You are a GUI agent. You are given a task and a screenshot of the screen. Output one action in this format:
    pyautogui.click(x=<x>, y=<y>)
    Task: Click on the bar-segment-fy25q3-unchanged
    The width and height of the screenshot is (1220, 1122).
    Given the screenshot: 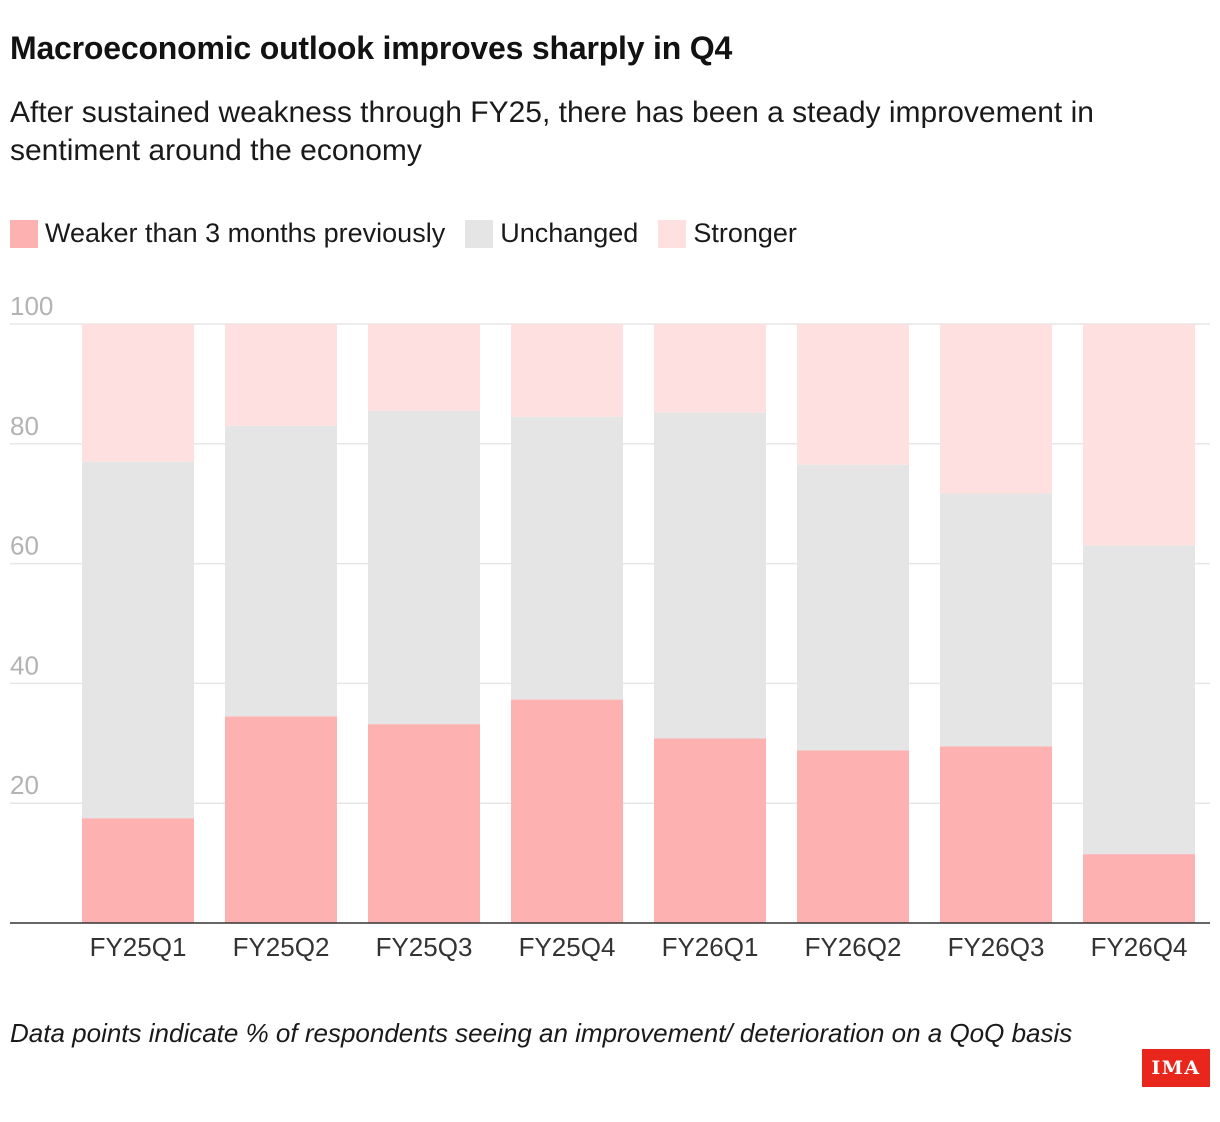 What is the action you would take?
    pyautogui.click(x=424, y=567)
    